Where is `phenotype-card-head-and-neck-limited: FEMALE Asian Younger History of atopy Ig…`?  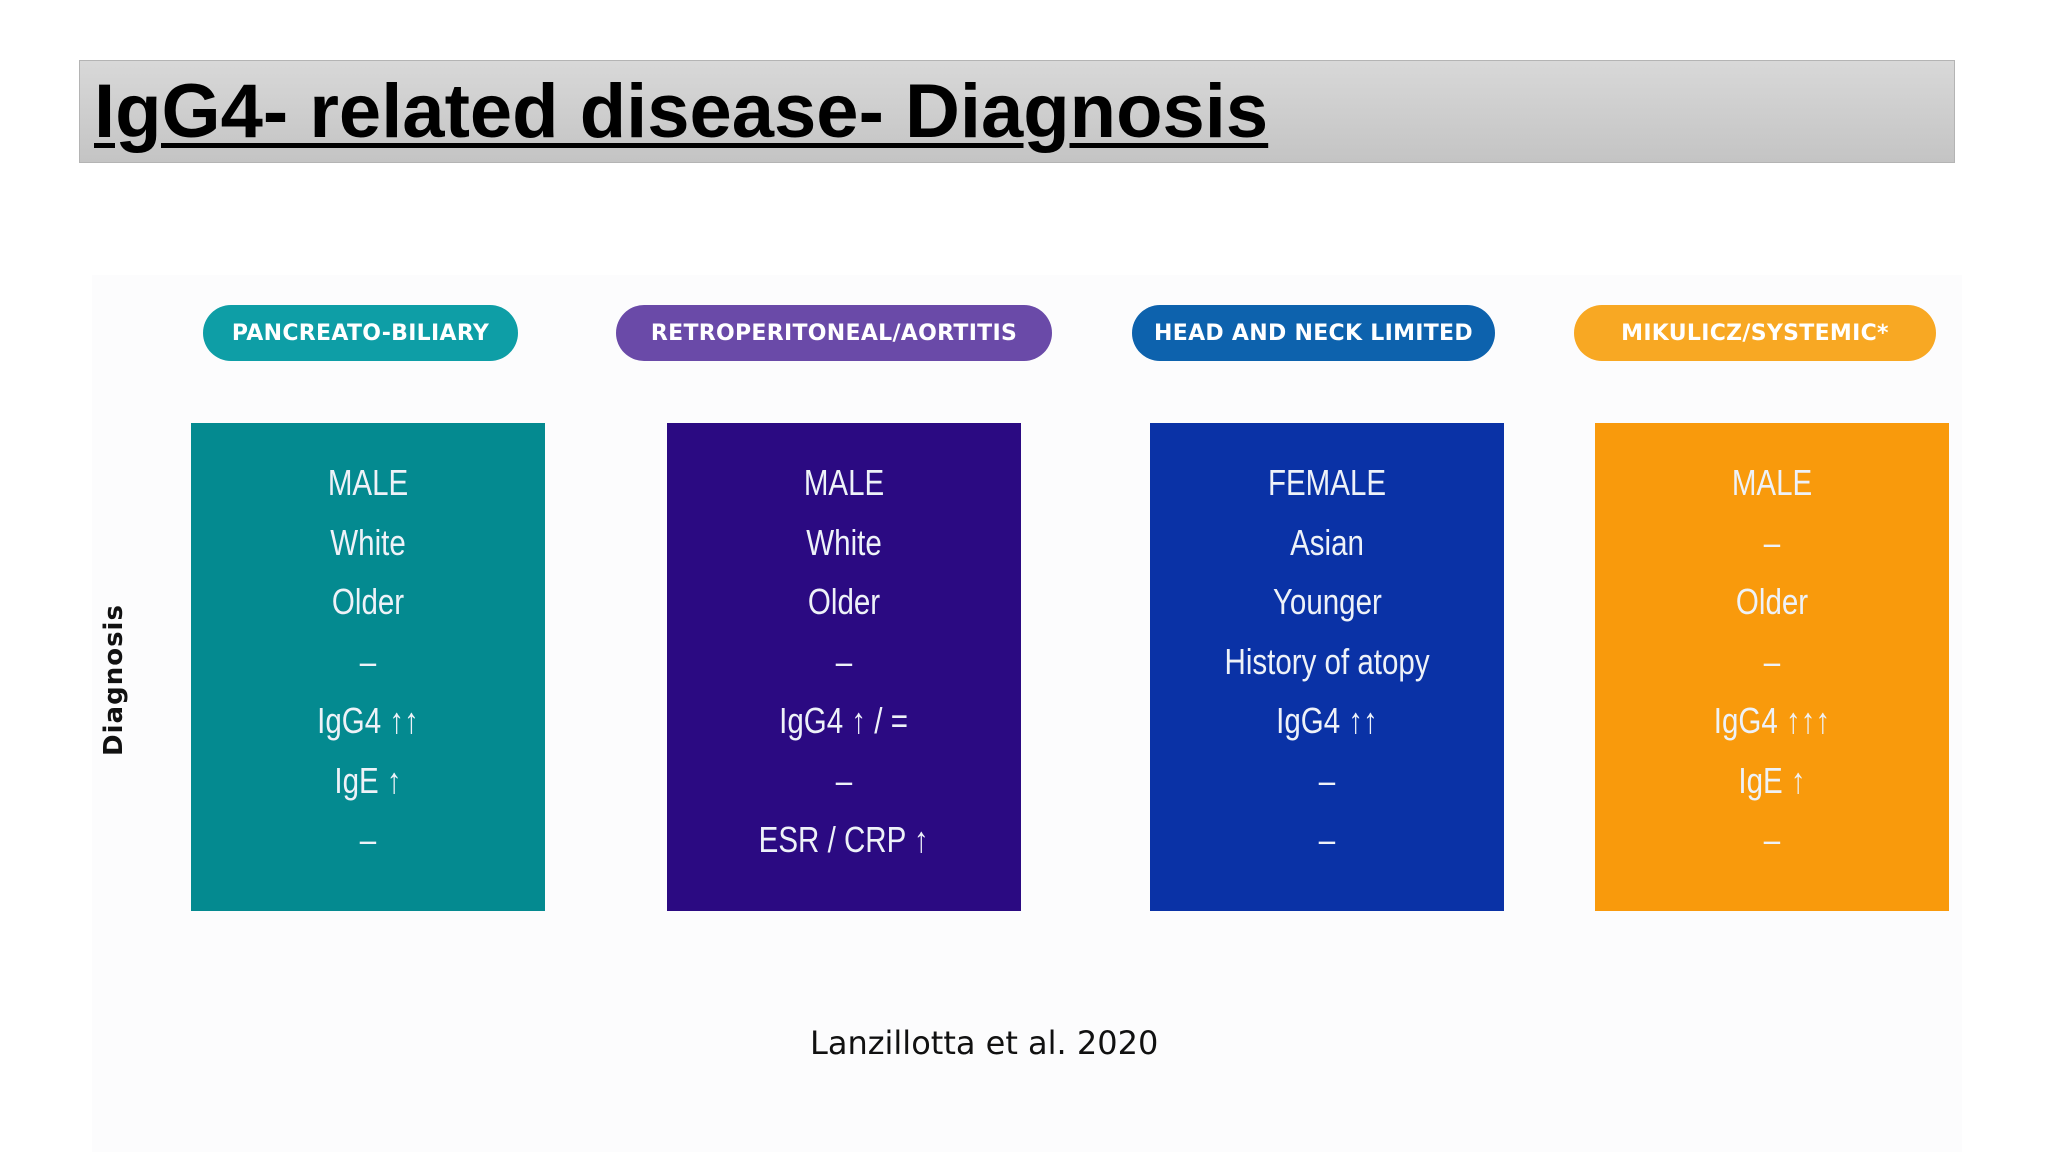
phenotype-card-head-and-neck-limited: FEMALE Asian Younger History of atopy Ig… is located at coordinates (1327, 667).